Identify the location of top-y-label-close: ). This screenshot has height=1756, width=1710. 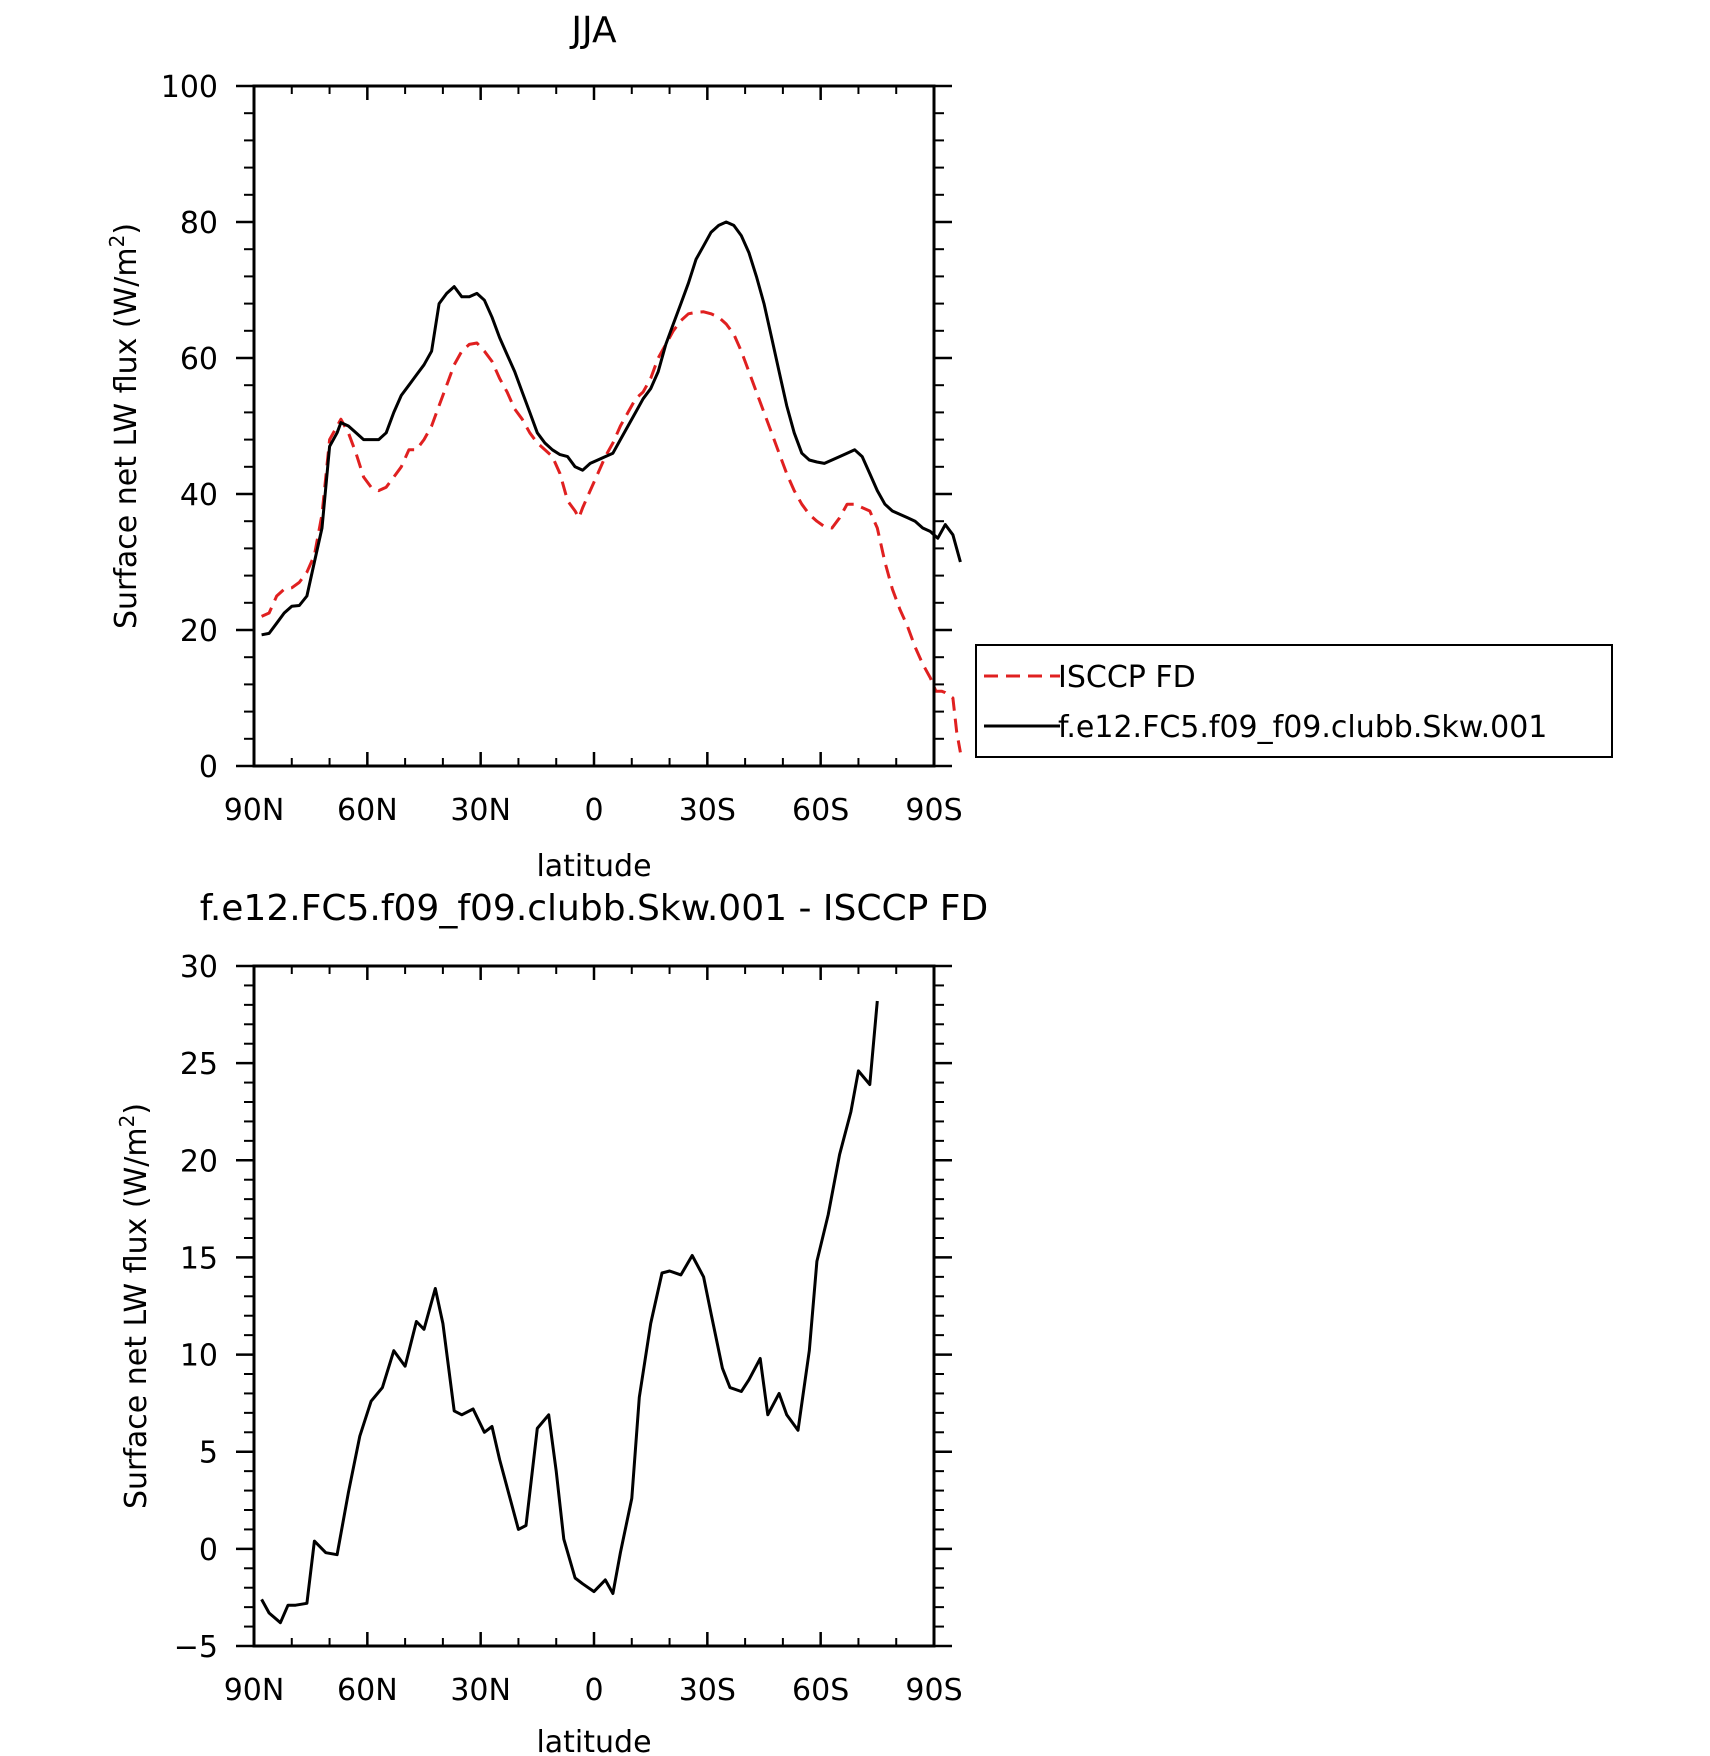
(126, 229).